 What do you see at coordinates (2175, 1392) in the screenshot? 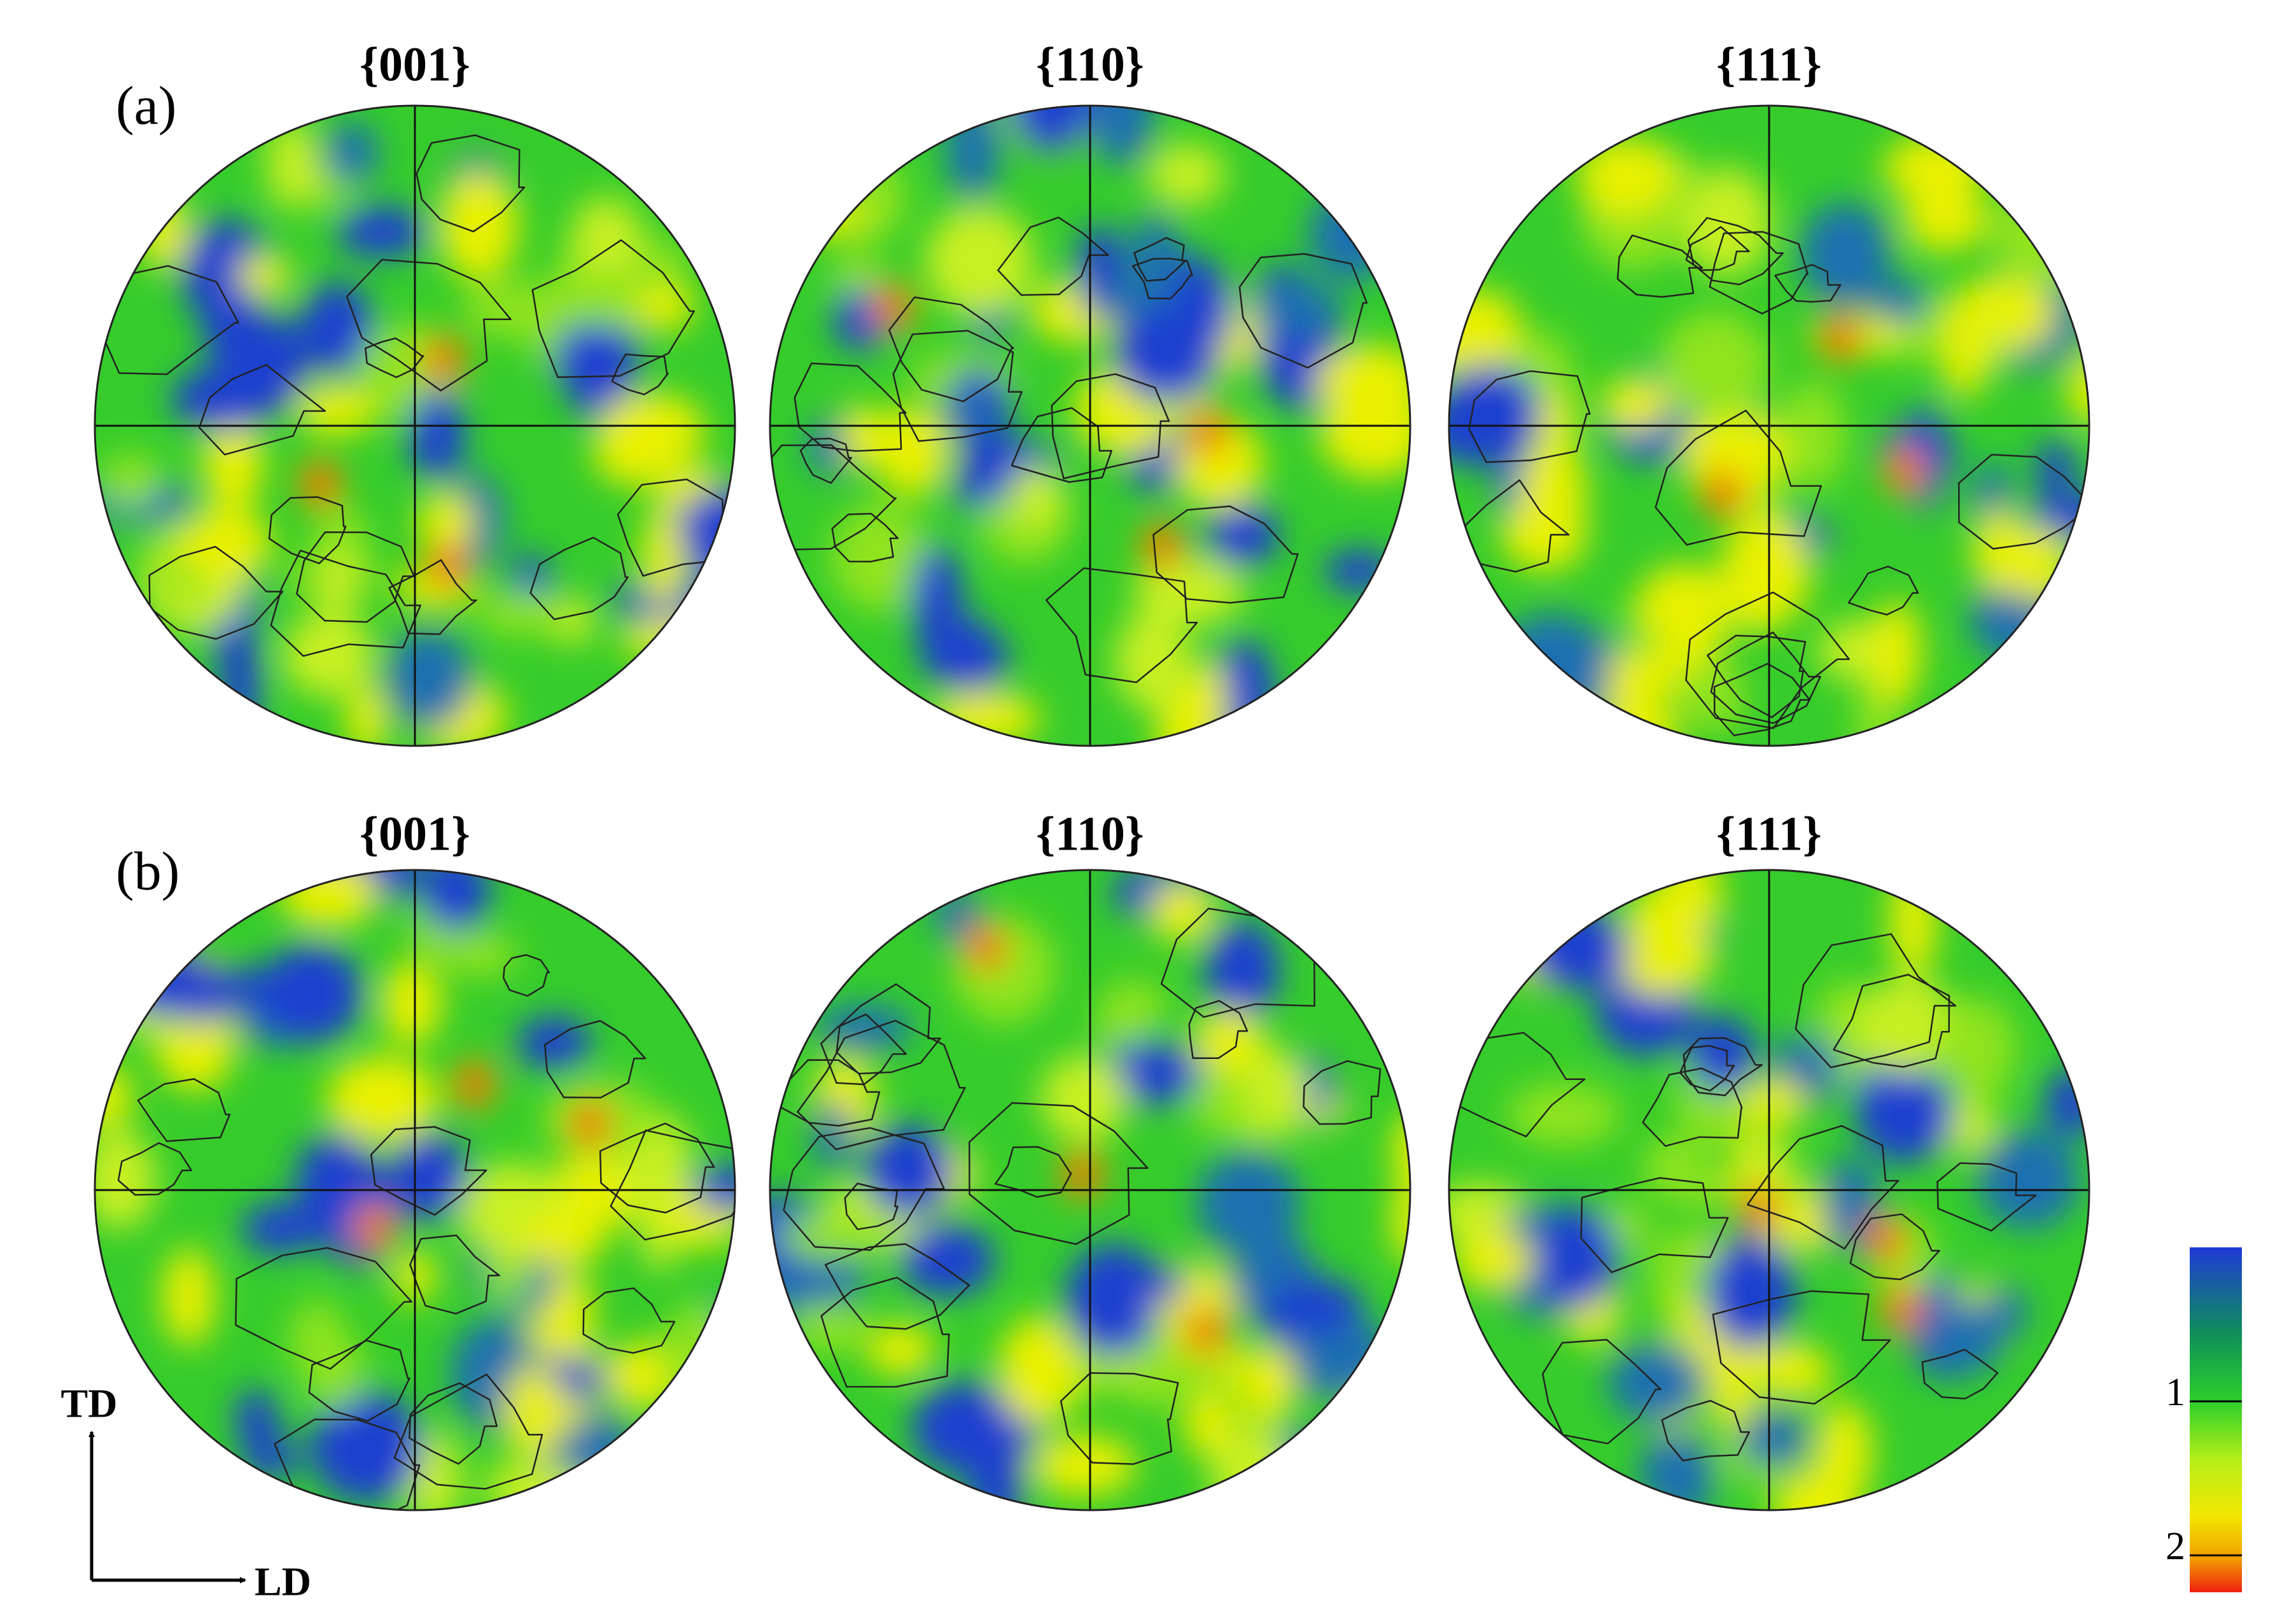
I see `colorbar-tick-label: 1` at bounding box center [2175, 1392].